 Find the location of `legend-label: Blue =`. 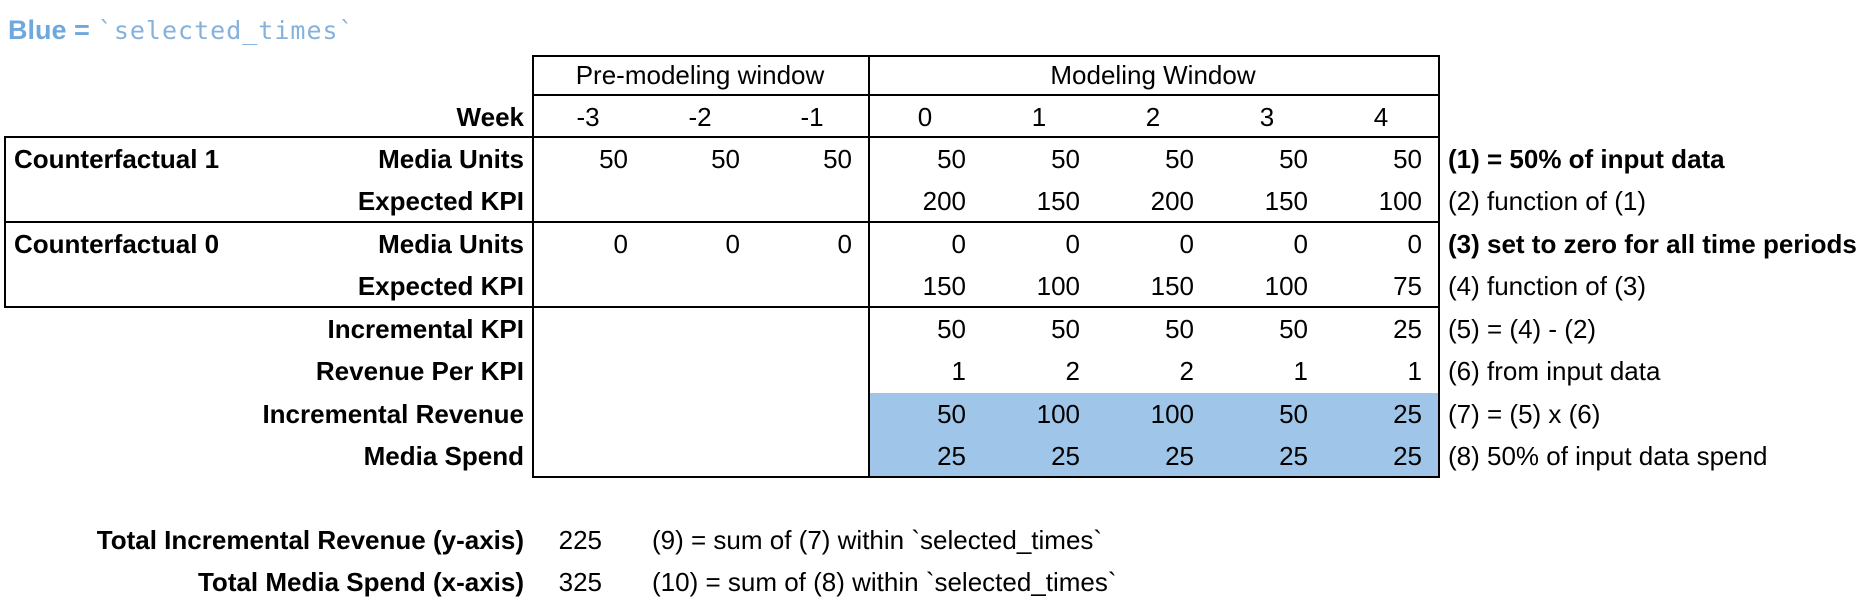

legend-label: Blue = is located at coordinates (49, 29).